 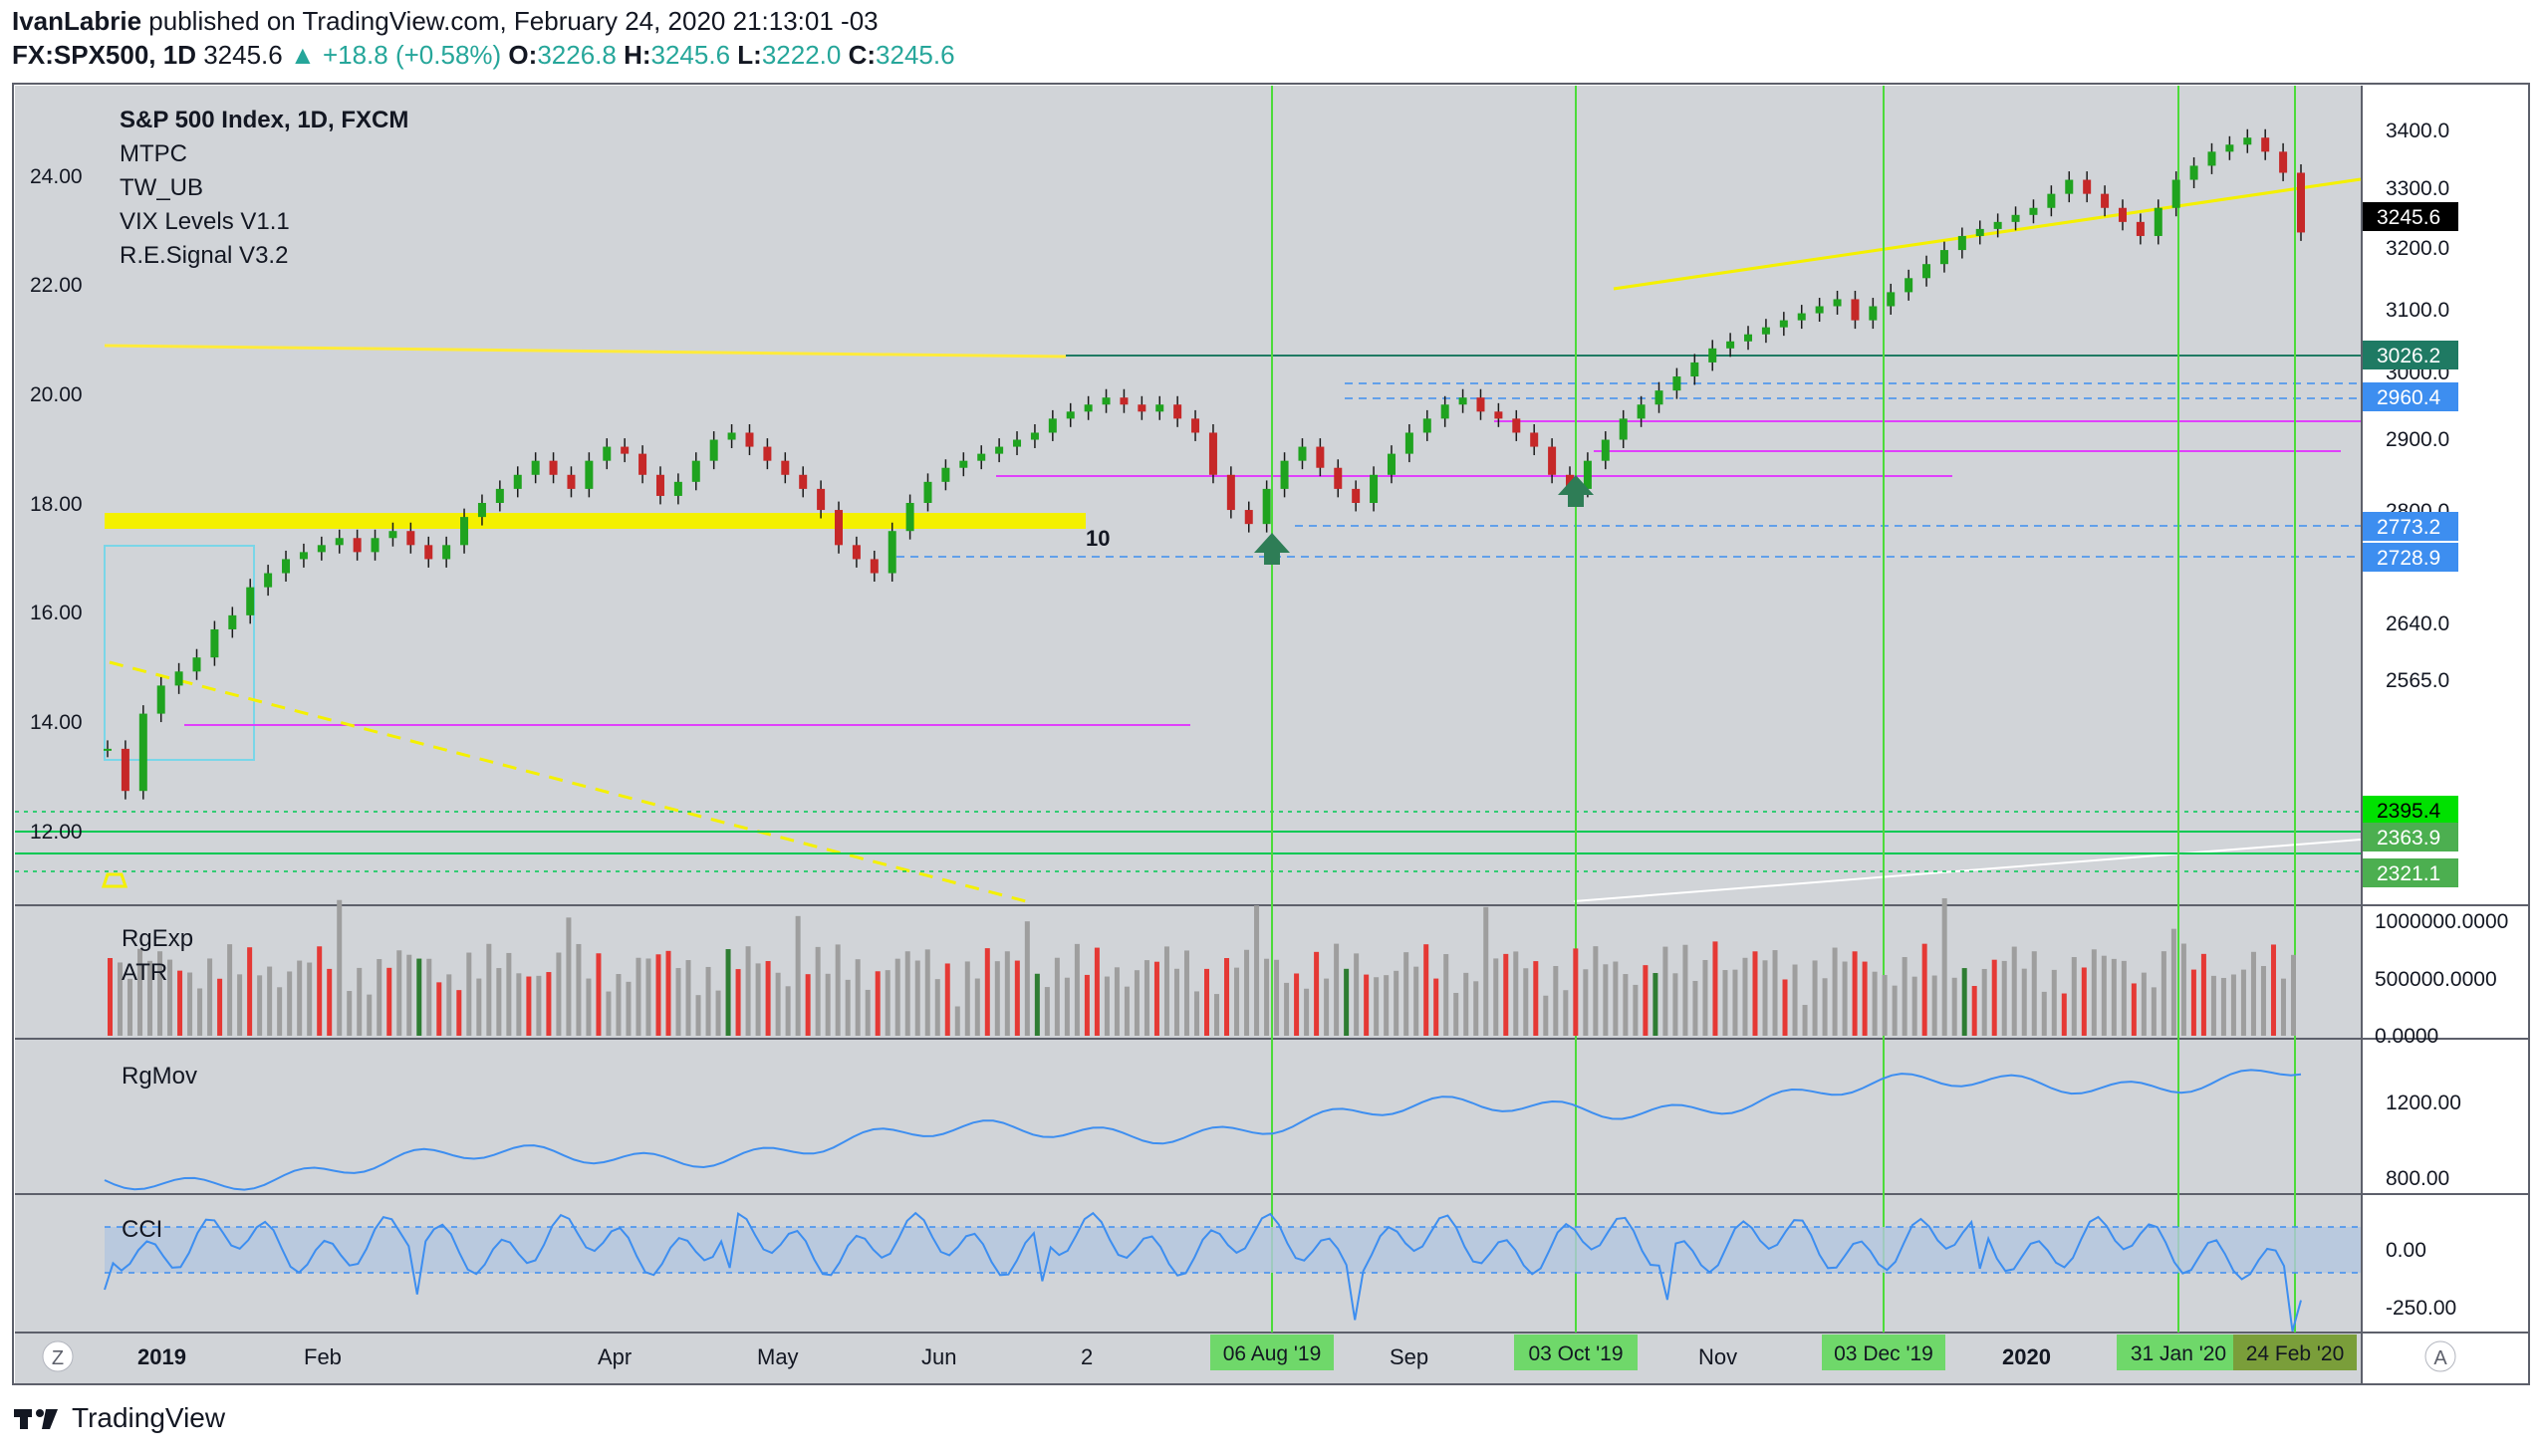 What do you see at coordinates (161, 187) in the screenshot?
I see `legend-item: TW_UB` at bounding box center [161, 187].